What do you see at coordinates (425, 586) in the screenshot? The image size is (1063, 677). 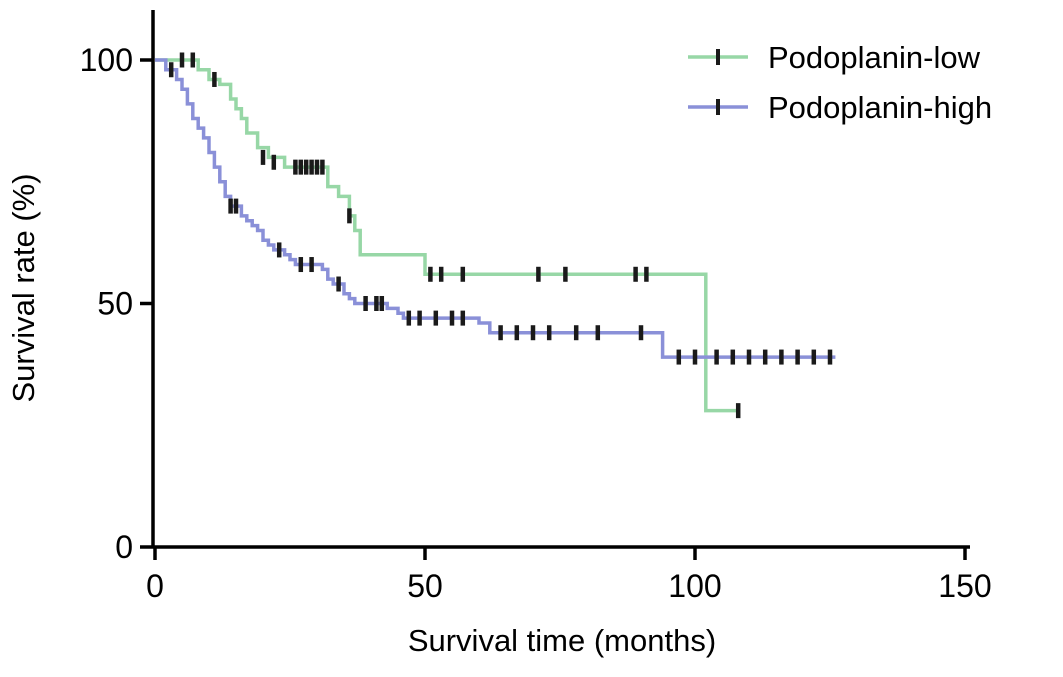 I see `x-tick-label: 50` at bounding box center [425, 586].